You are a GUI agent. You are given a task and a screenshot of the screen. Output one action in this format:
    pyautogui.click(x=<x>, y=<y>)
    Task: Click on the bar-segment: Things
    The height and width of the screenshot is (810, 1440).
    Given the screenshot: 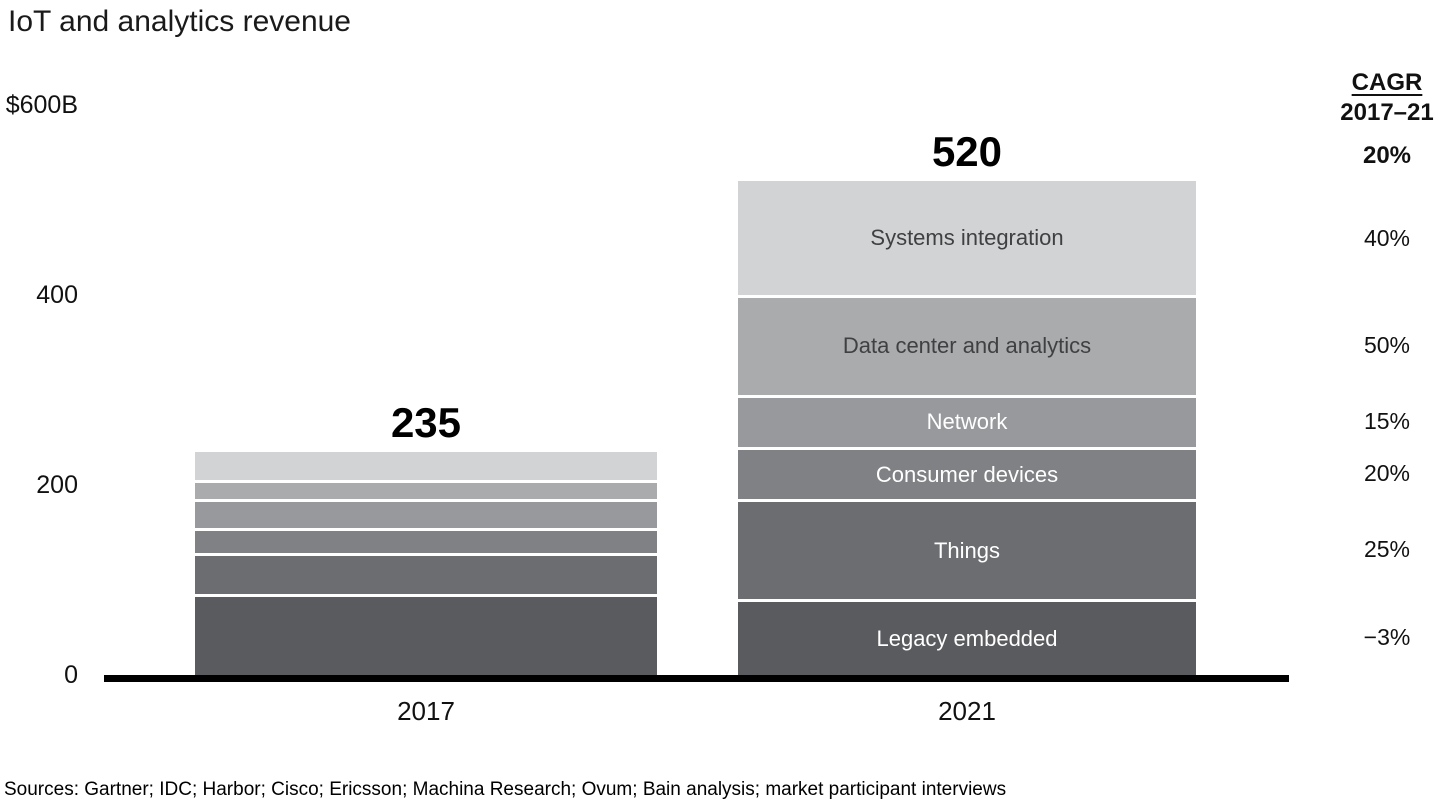 What is the action you would take?
    pyautogui.click(x=967, y=549)
    